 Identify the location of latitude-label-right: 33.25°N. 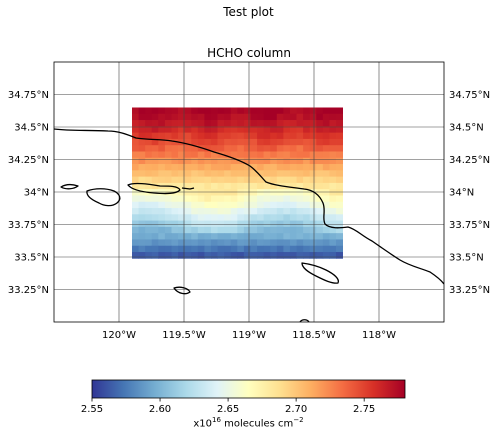
(469, 290).